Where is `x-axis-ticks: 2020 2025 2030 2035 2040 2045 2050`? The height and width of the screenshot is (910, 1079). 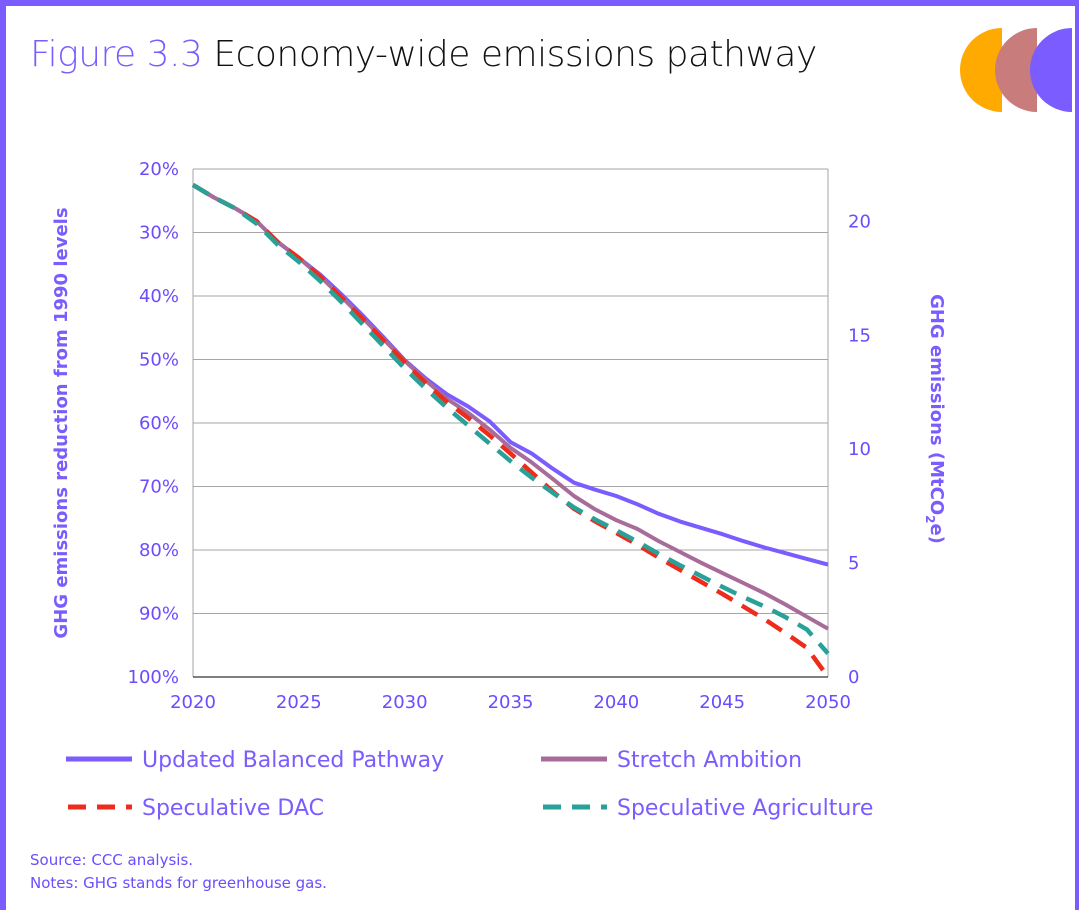
x-axis-ticks: 2020 2025 2030 2035 2040 2045 2050 is located at coordinates (510, 702).